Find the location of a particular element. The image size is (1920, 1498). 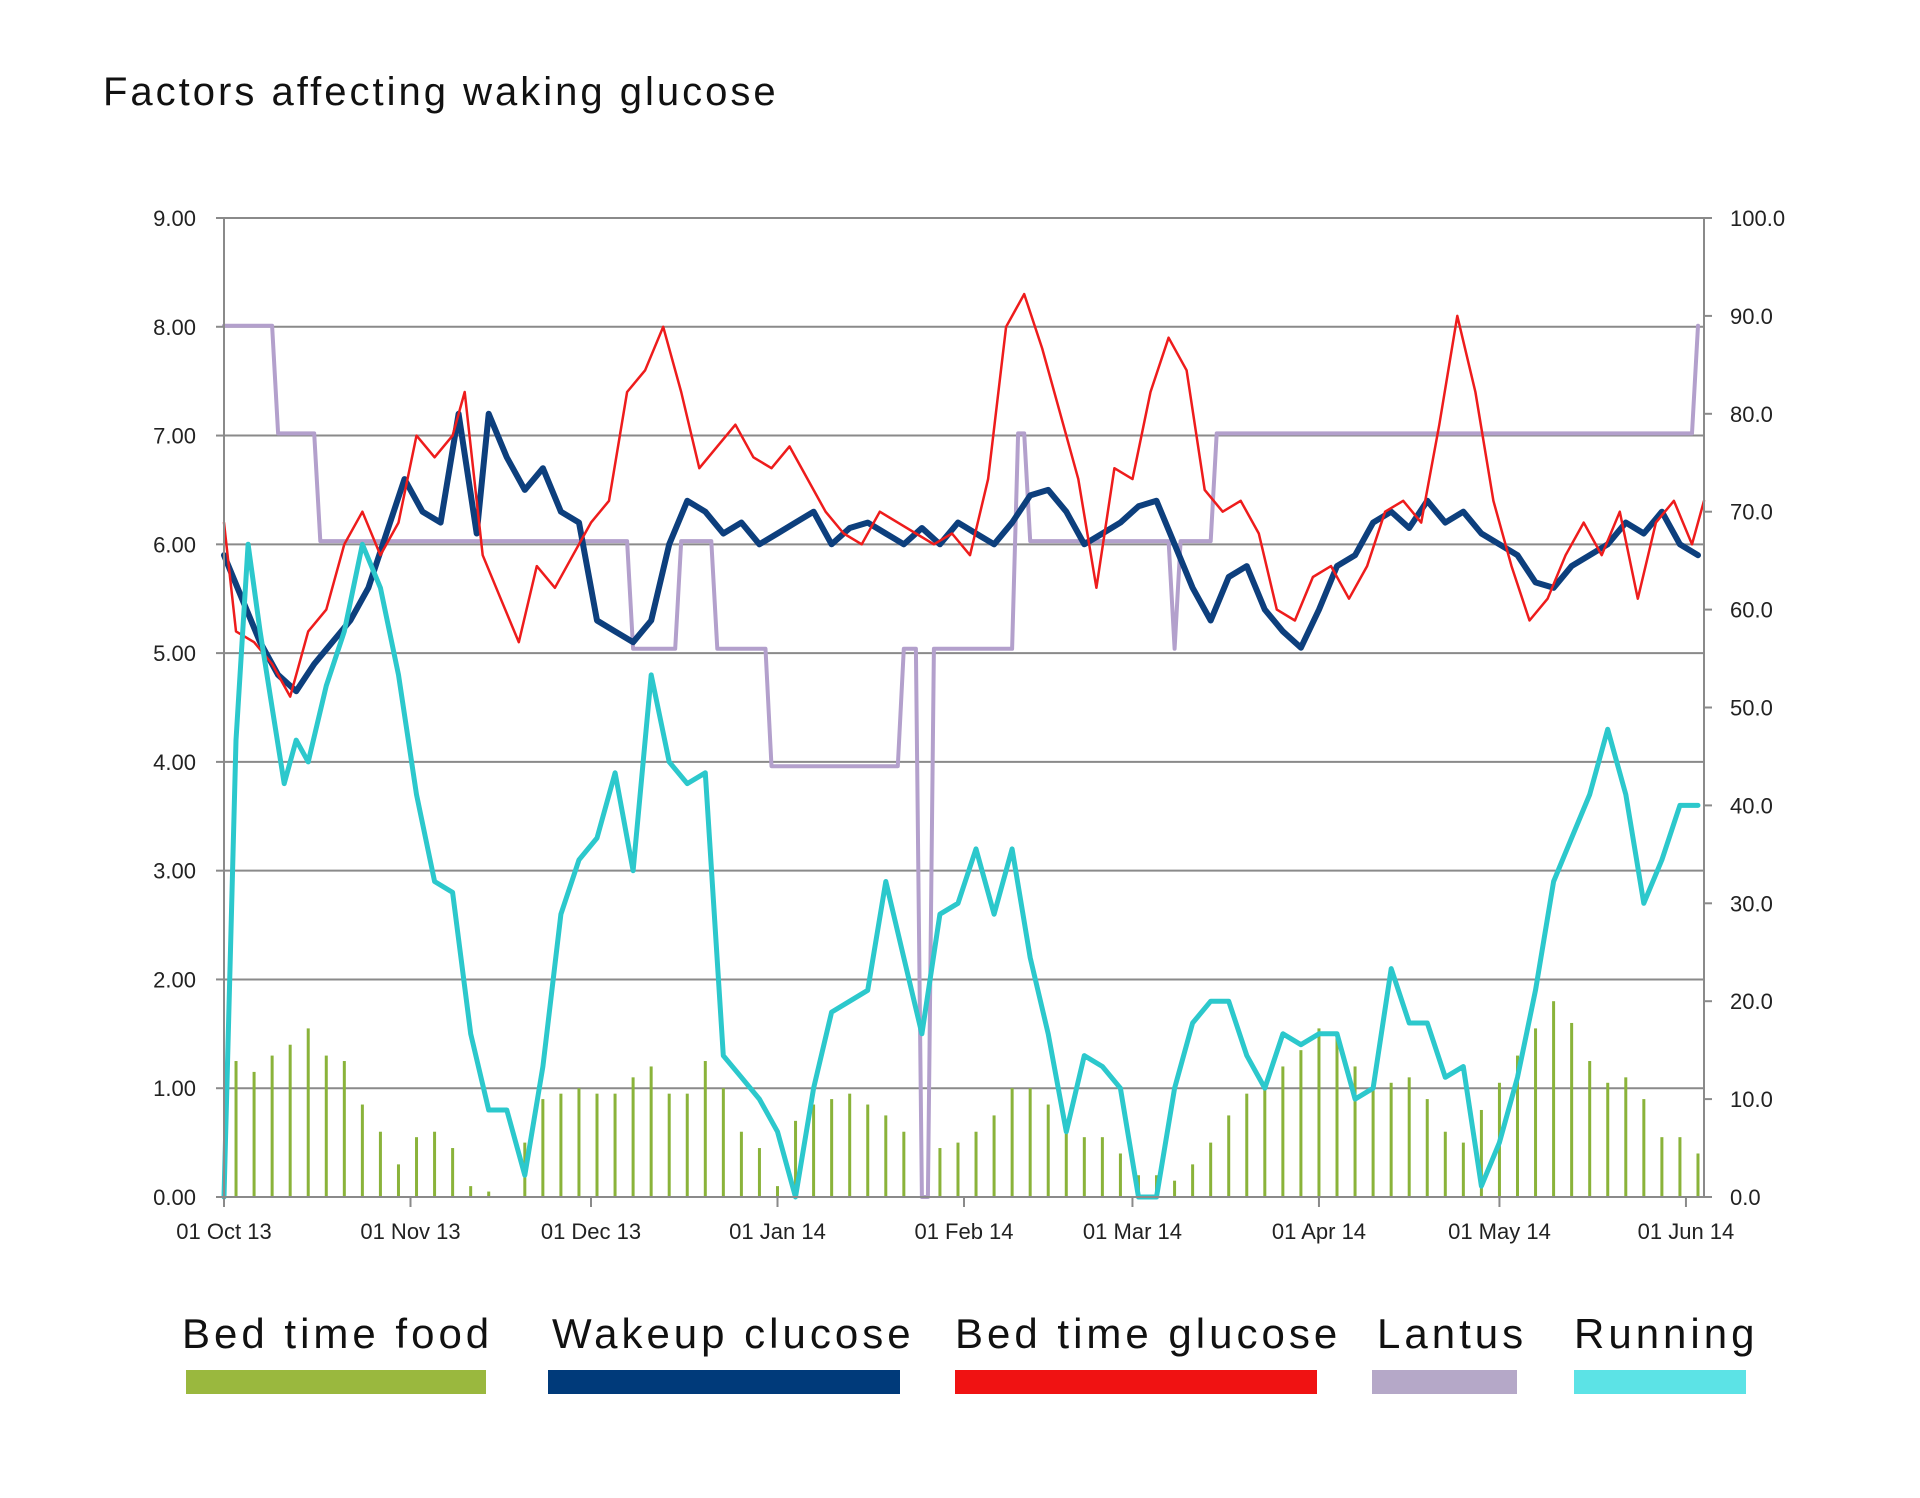

y-left-tick-label: 6.00 is located at coordinates (174, 544).